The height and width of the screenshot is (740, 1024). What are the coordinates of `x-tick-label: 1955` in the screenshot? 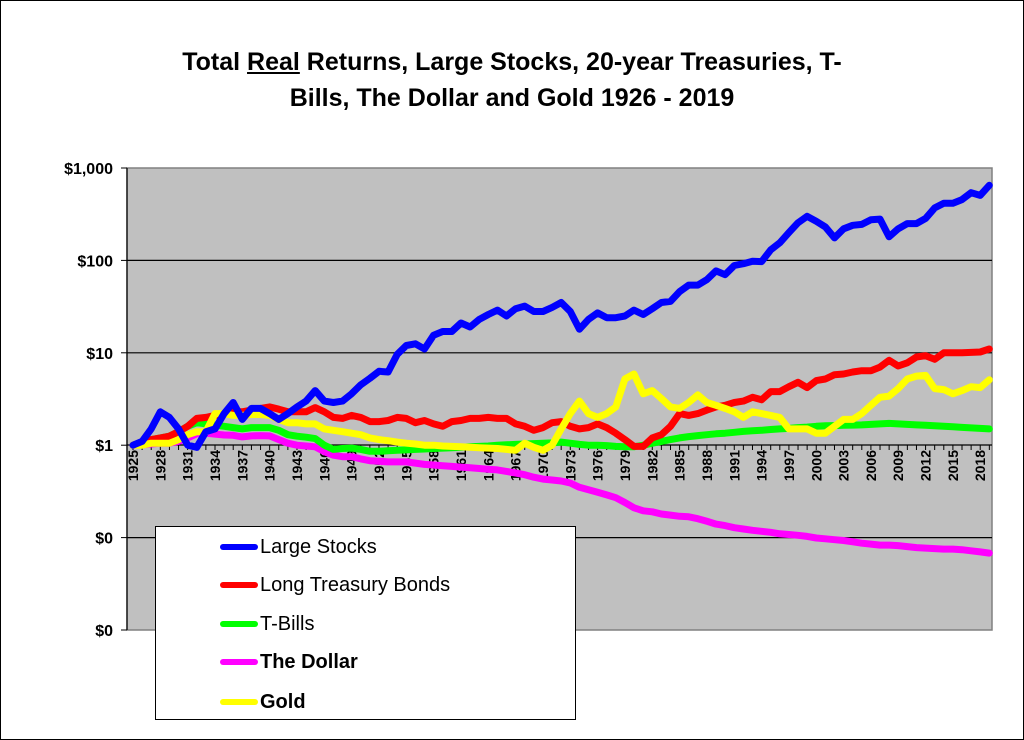 It's located at (406, 465).